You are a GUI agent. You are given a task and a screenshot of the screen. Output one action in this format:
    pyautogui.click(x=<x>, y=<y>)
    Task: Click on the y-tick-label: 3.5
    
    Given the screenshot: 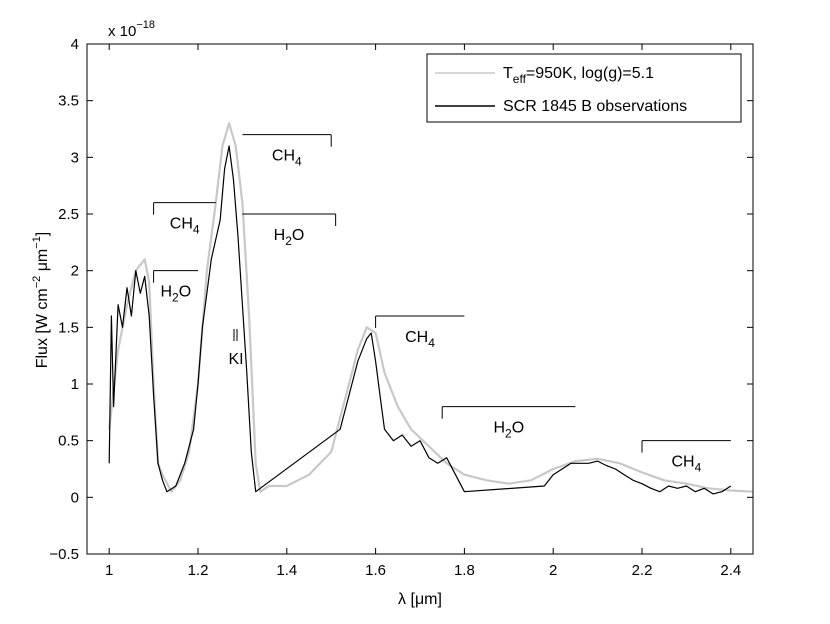 What is the action you would take?
    pyautogui.click(x=68, y=101)
    